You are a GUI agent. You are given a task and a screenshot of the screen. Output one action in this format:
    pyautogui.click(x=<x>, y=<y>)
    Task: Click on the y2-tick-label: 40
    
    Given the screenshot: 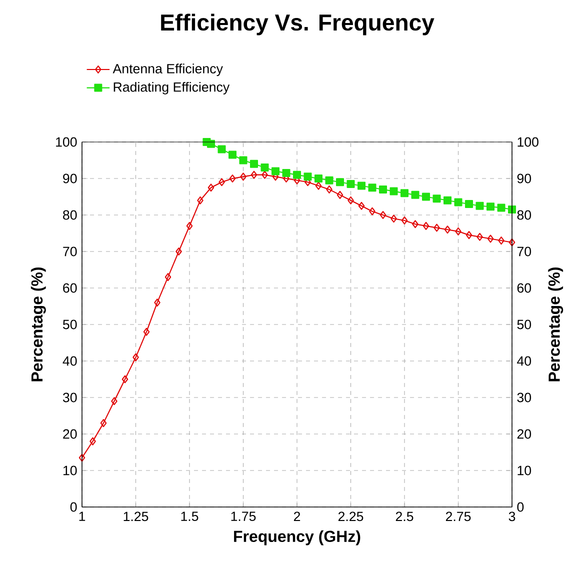 What is the action you would take?
    pyautogui.click(x=524, y=361)
    